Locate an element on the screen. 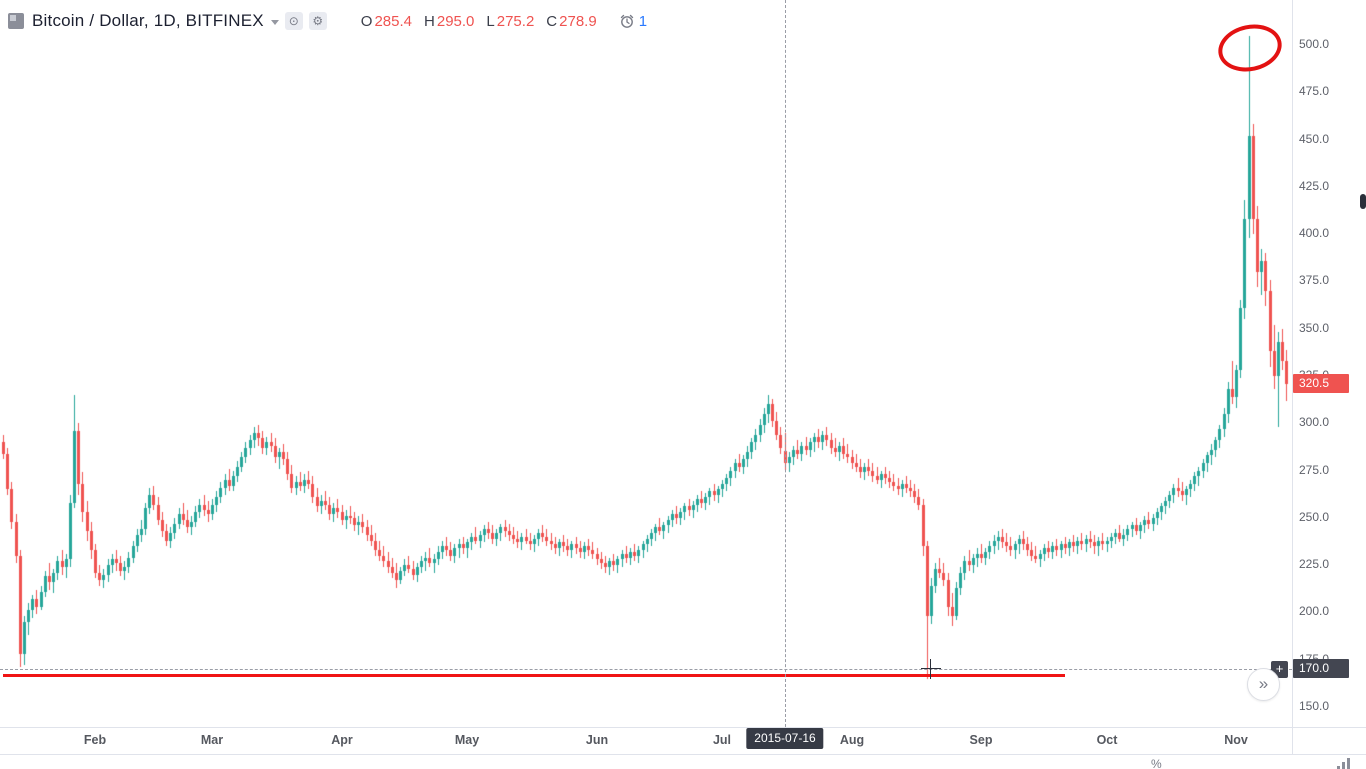 This screenshot has height=769, width=1366. open-label: O is located at coordinates (366, 21).